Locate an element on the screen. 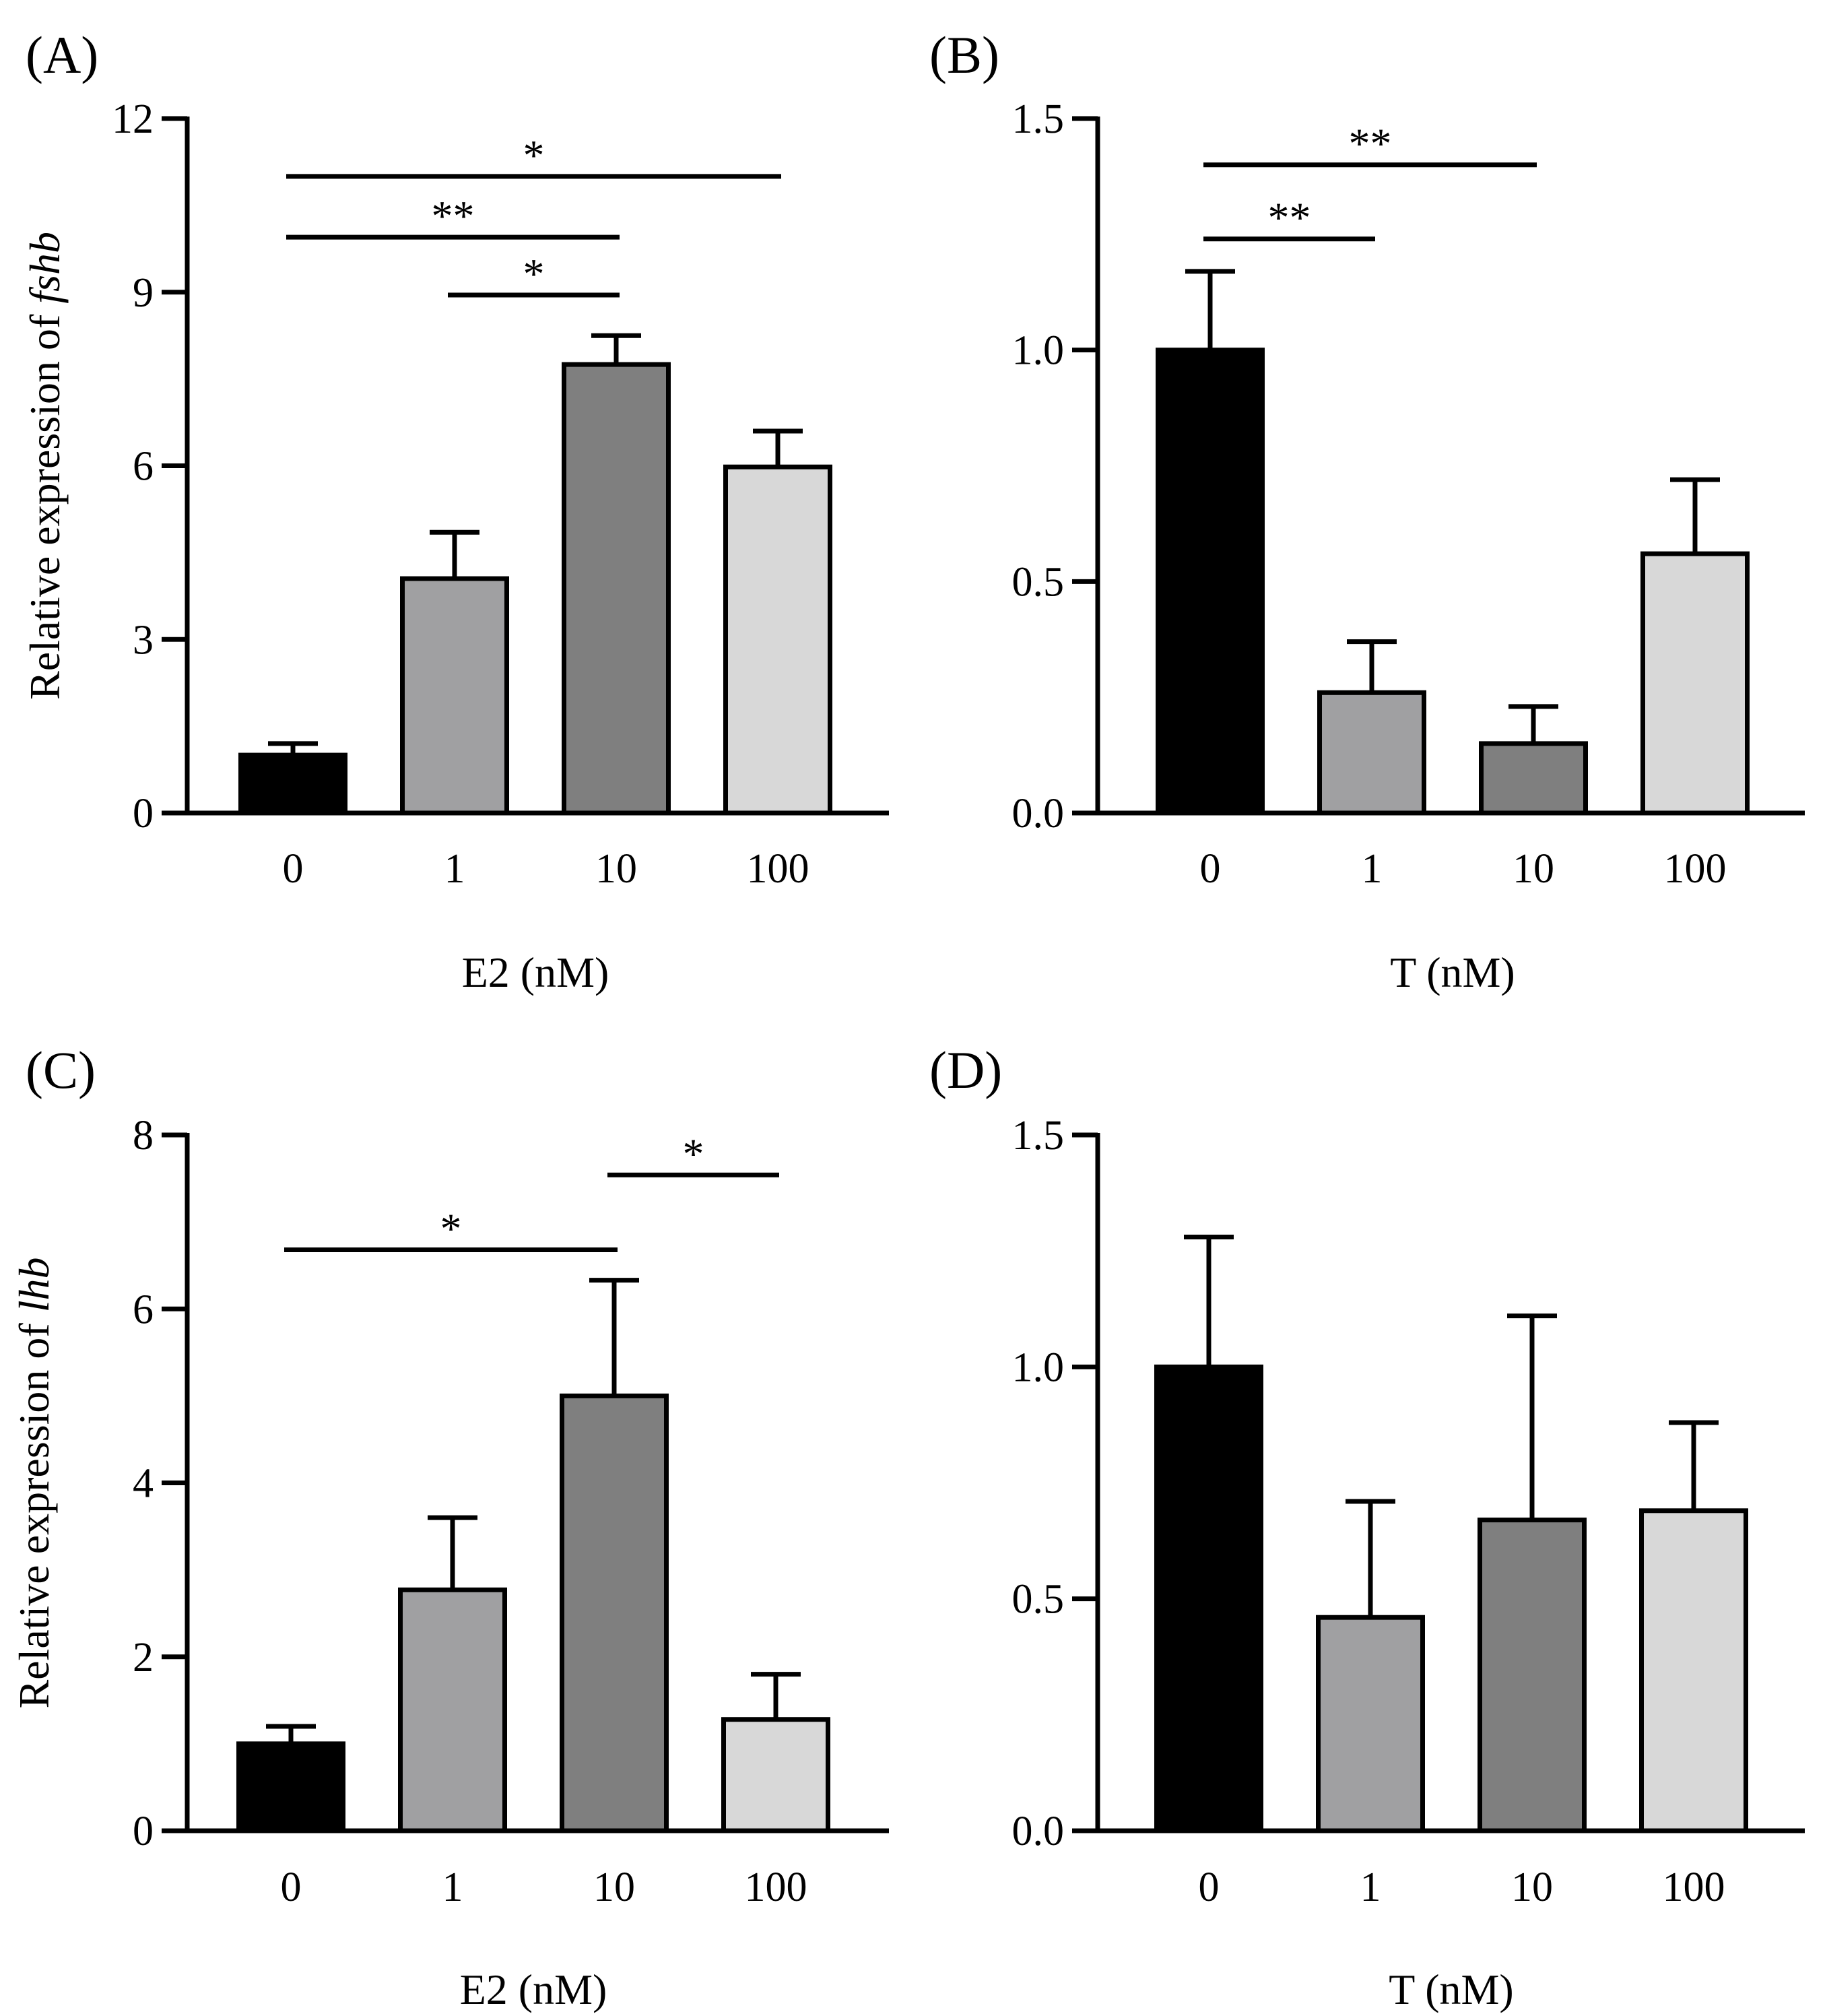  x-axis-title-c: E2 (nM) is located at coordinates (533, 1989).